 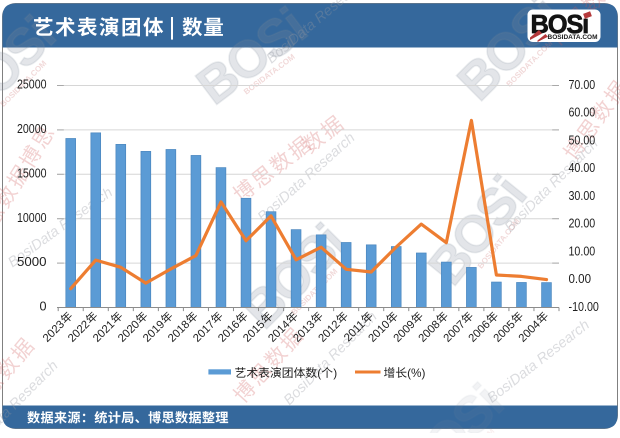 I want to click on svg-text: 5000, so click(x=32, y=261).